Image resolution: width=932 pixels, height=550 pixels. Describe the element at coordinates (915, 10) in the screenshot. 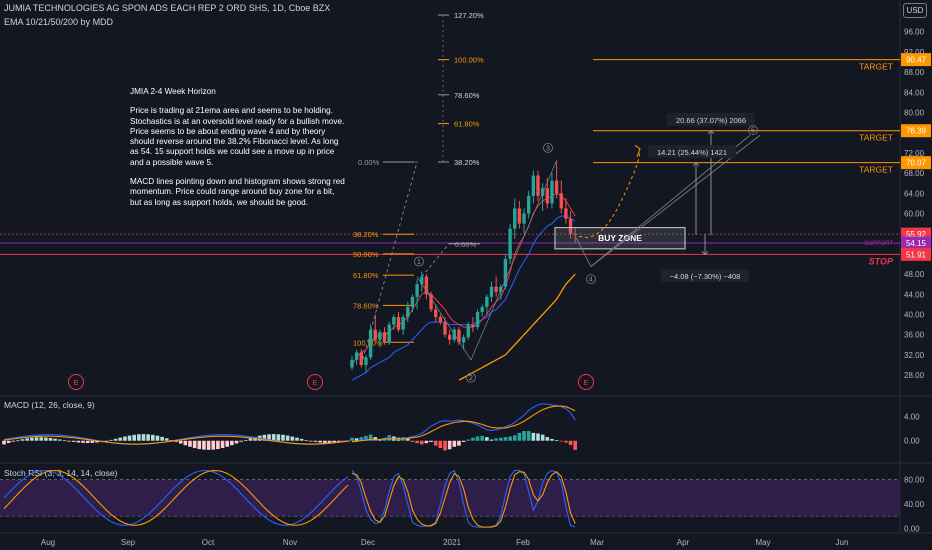

I see `currency-button: USD` at that location.